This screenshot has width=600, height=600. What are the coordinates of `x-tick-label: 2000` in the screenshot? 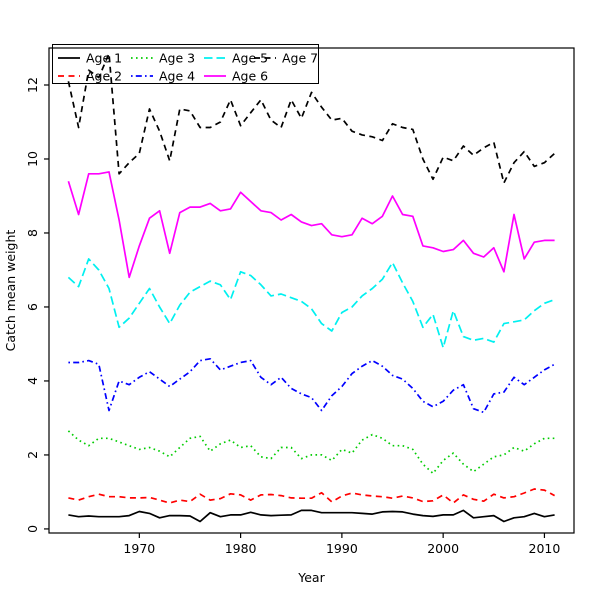 It's located at (443, 548).